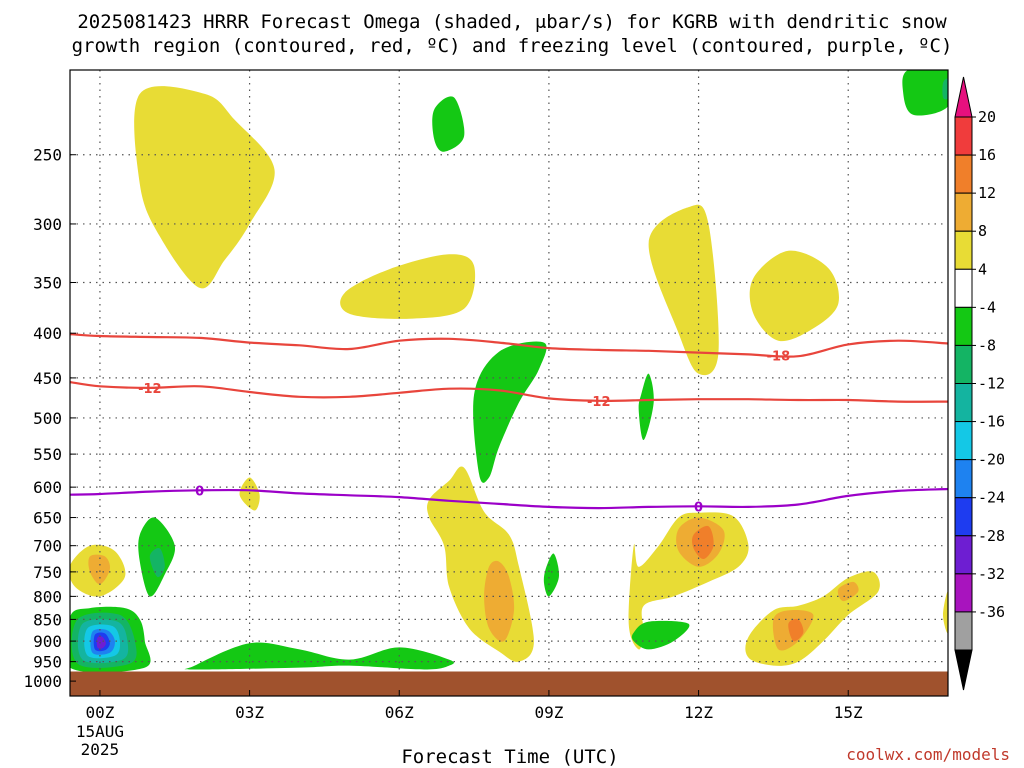 Image resolution: width=1024 pixels, height=768 pixels. I want to click on colorbar: 20 16 12 8 4 -4 -8 -12 -16 -20 -24 -28 -32 -36, so click(979, 383).